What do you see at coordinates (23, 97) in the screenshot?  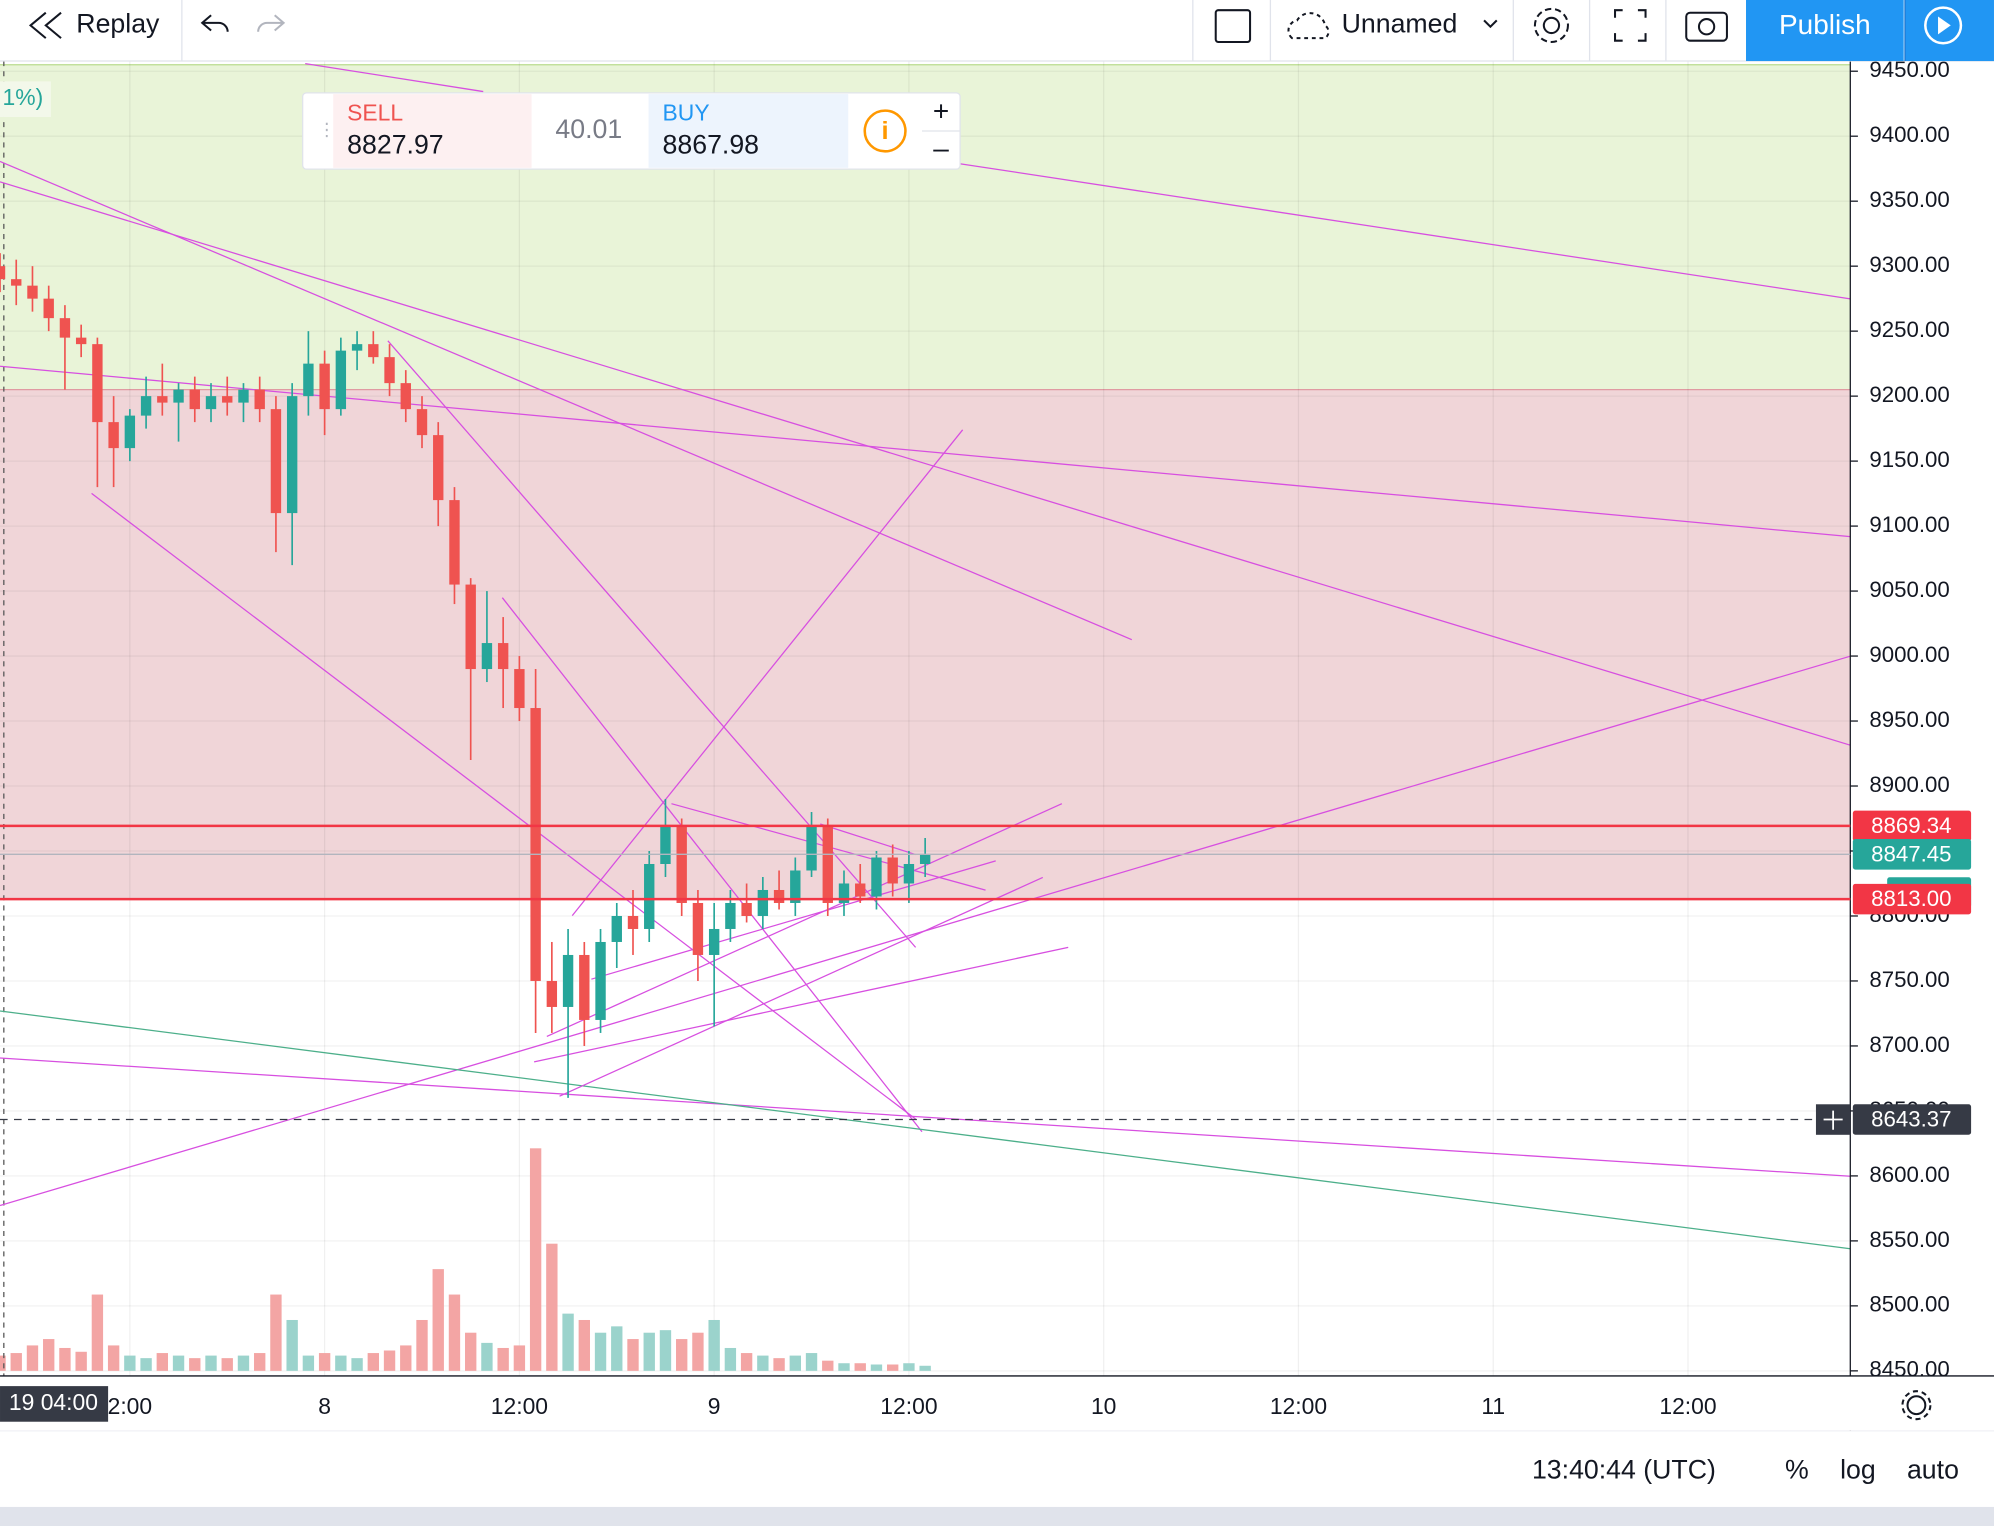 I see `legend-fragment: 1%)` at bounding box center [23, 97].